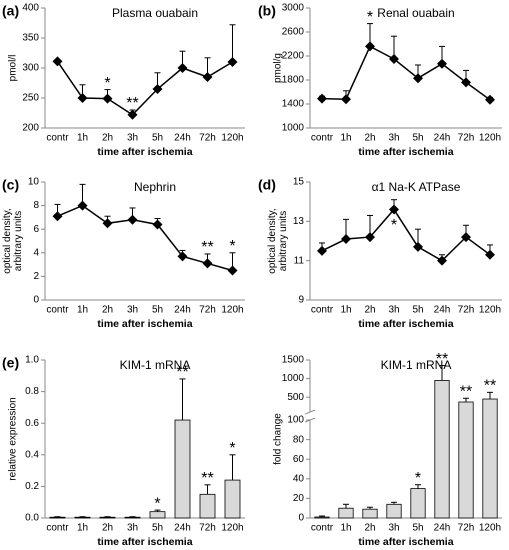 The height and width of the screenshot is (550, 509). Describe the element at coordinates (415, 13) in the screenshot. I see `chart-title: Renal ouabain` at that location.